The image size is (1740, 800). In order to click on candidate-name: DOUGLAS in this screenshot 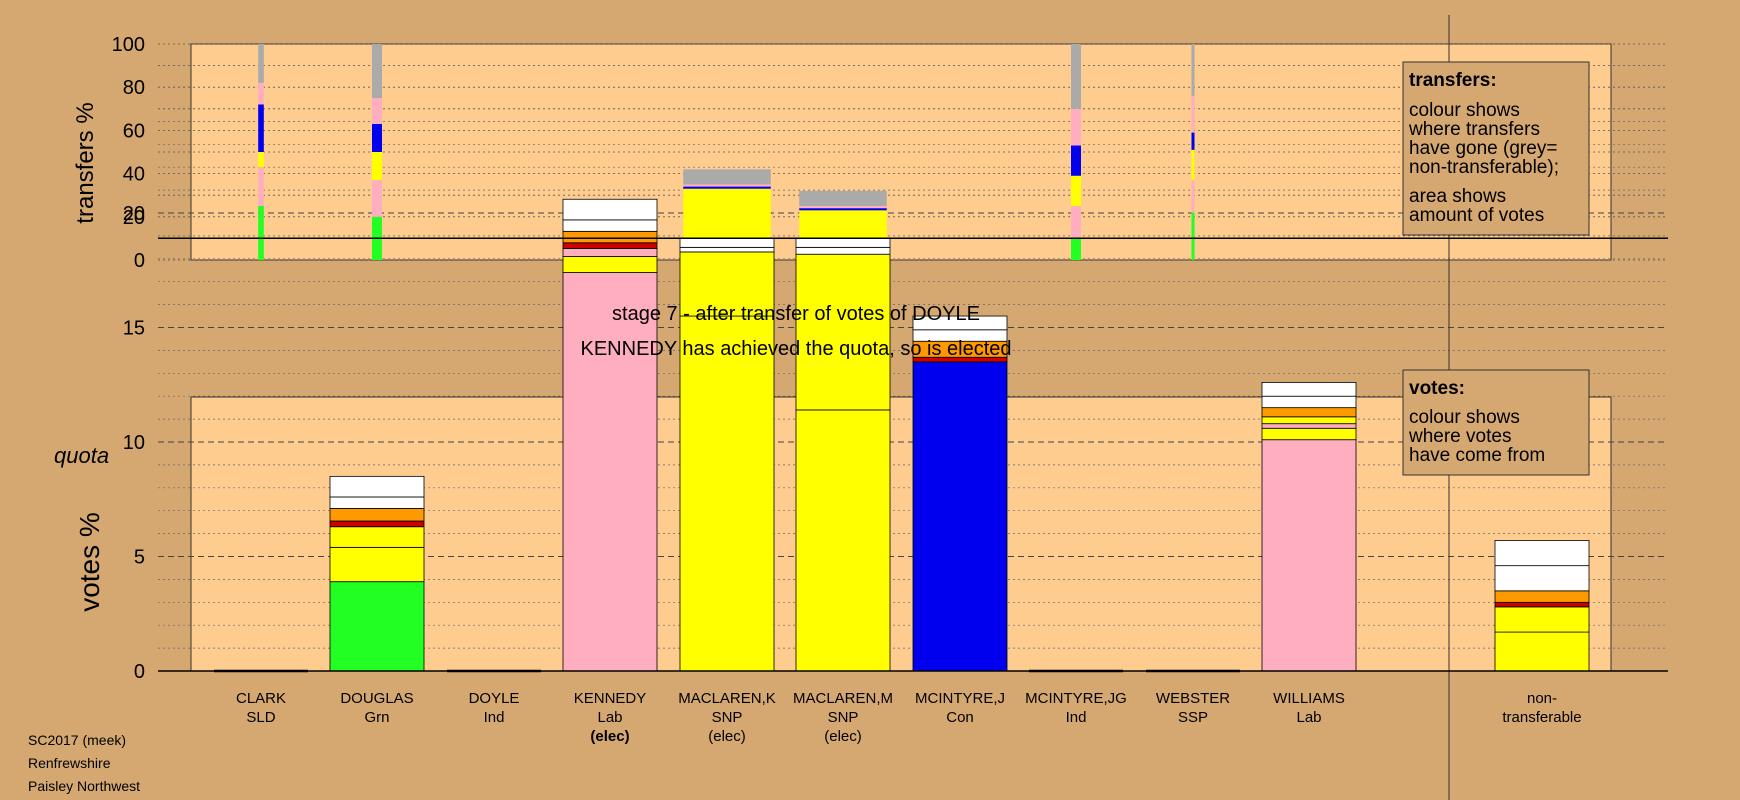, I will do `click(377, 698)`.